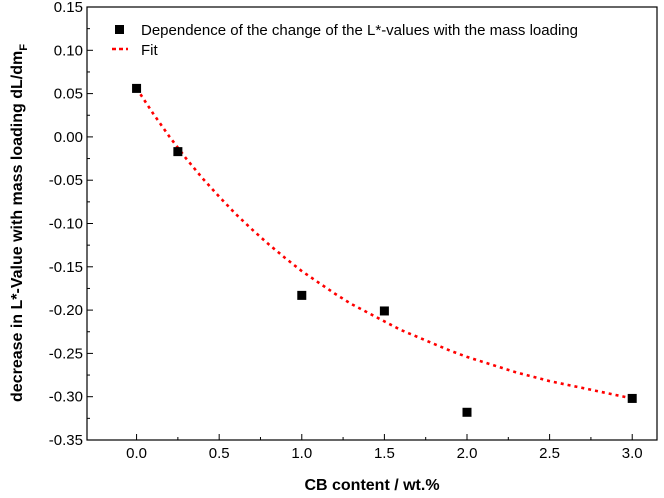 The width and height of the screenshot is (664, 498). Describe the element at coordinates (136, 453) in the screenshot. I see `x-tick-label: 0.0` at that location.